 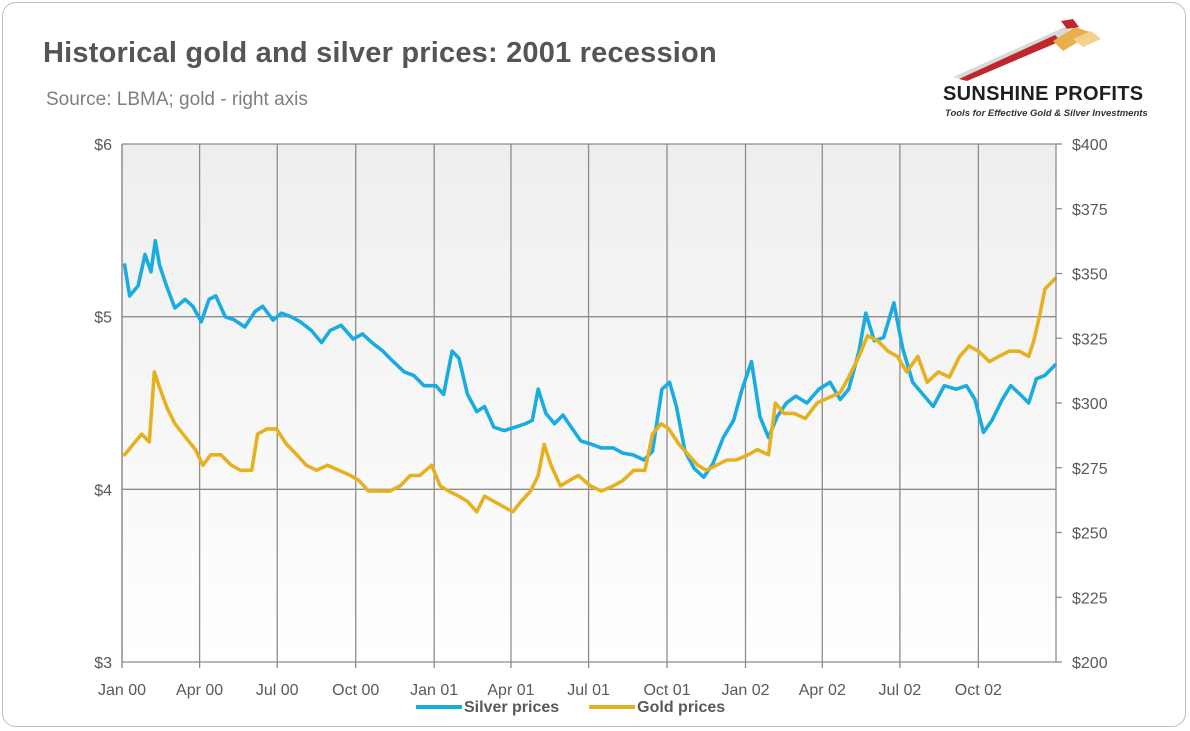 I want to click on legend-label-gold-prices: Gold prices, so click(x=681, y=707).